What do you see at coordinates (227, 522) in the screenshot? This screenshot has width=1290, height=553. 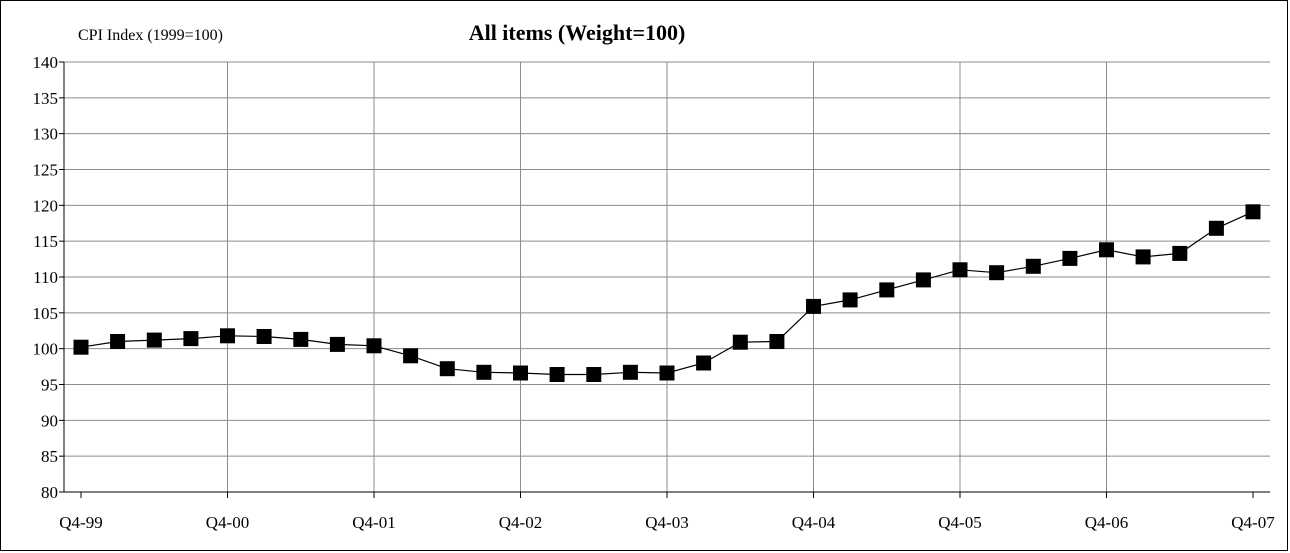 I see `x-tick-label: Q4-00` at bounding box center [227, 522].